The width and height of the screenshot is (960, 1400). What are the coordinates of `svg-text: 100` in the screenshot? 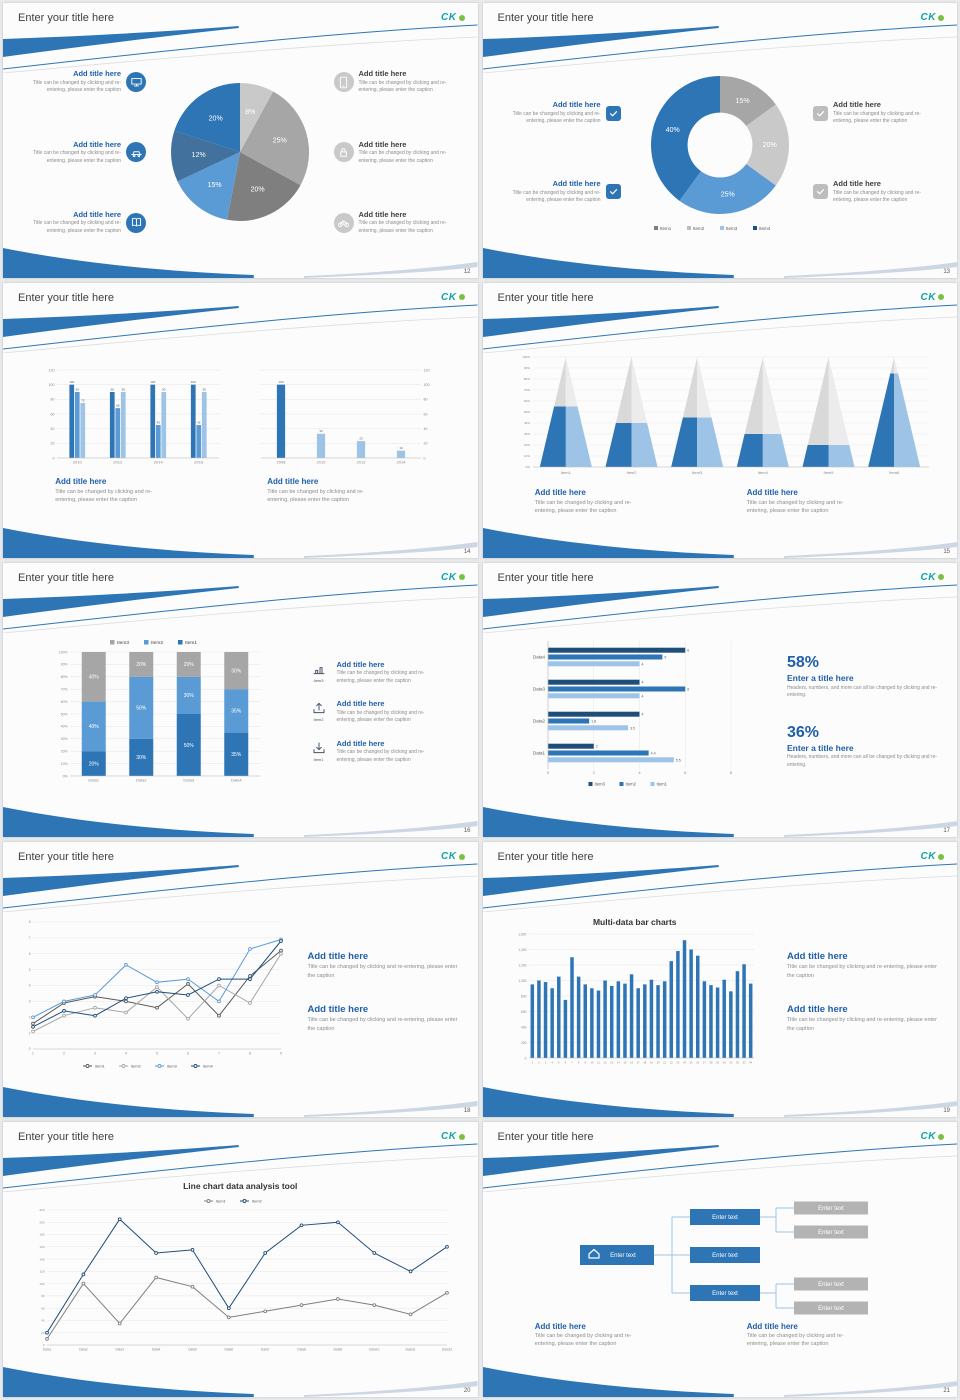 It's located at (427, 385).